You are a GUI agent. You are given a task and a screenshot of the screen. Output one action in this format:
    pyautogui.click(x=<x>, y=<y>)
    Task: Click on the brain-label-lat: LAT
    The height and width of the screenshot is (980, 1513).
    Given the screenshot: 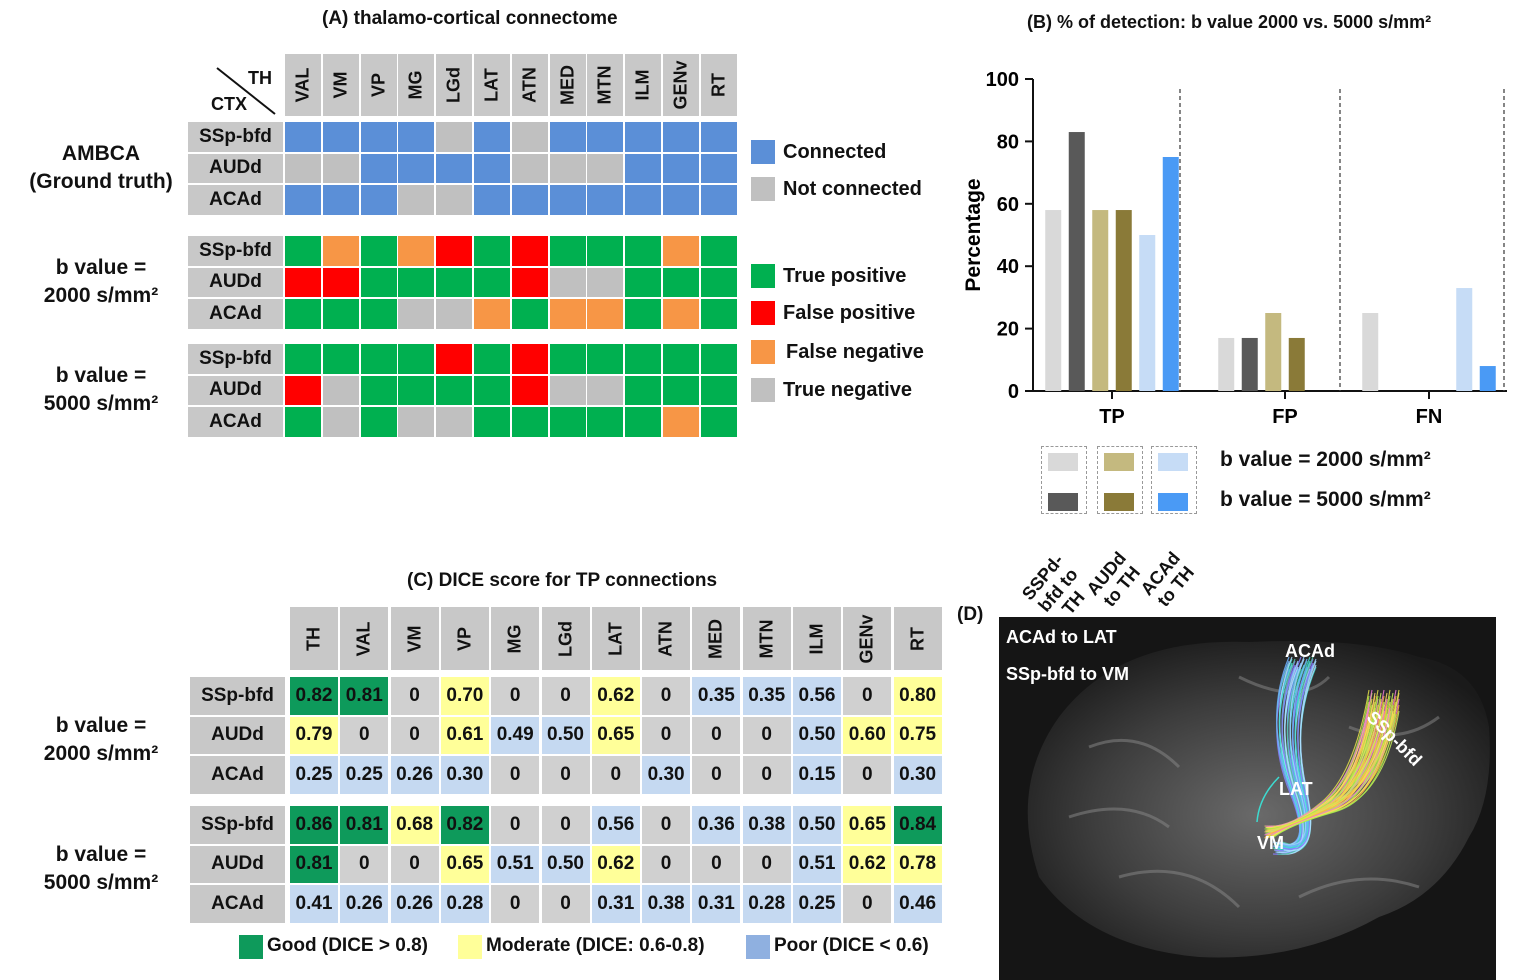 What is the action you would take?
    pyautogui.click(x=1296, y=789)
    